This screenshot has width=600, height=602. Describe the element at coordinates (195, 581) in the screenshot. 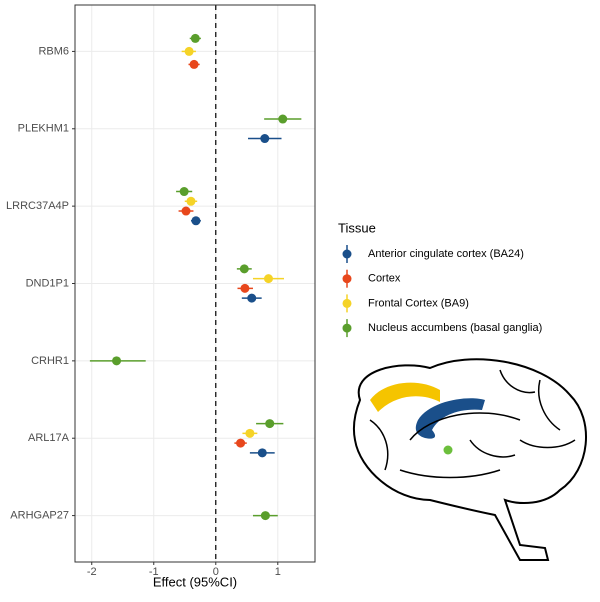

I see `x-axis-label: Effect (95%CI)` at that location.